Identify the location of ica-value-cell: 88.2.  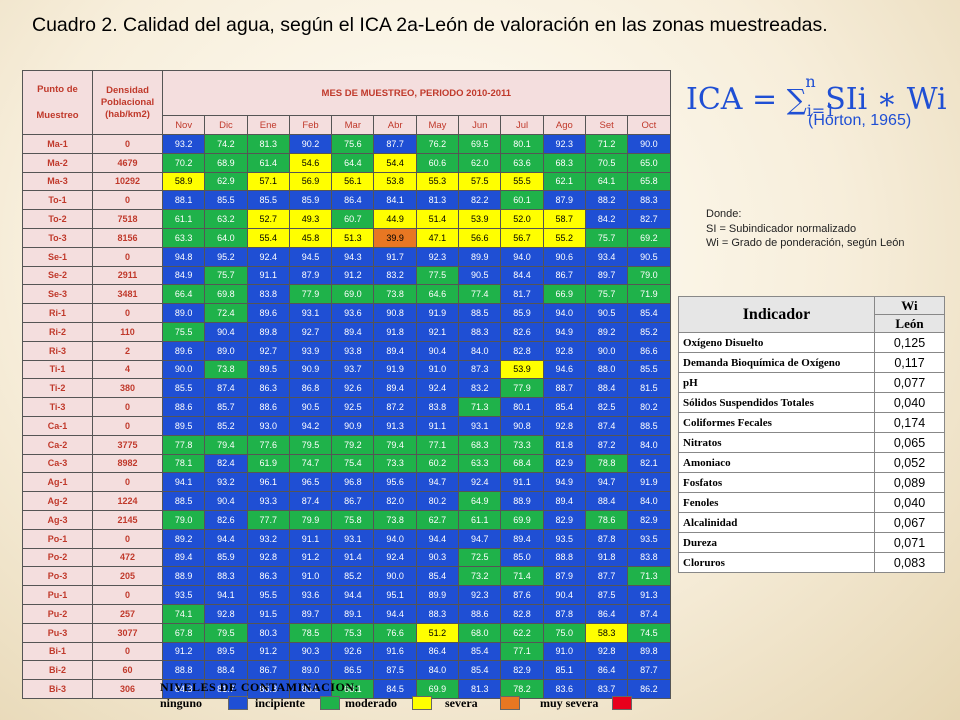
(606, 200).